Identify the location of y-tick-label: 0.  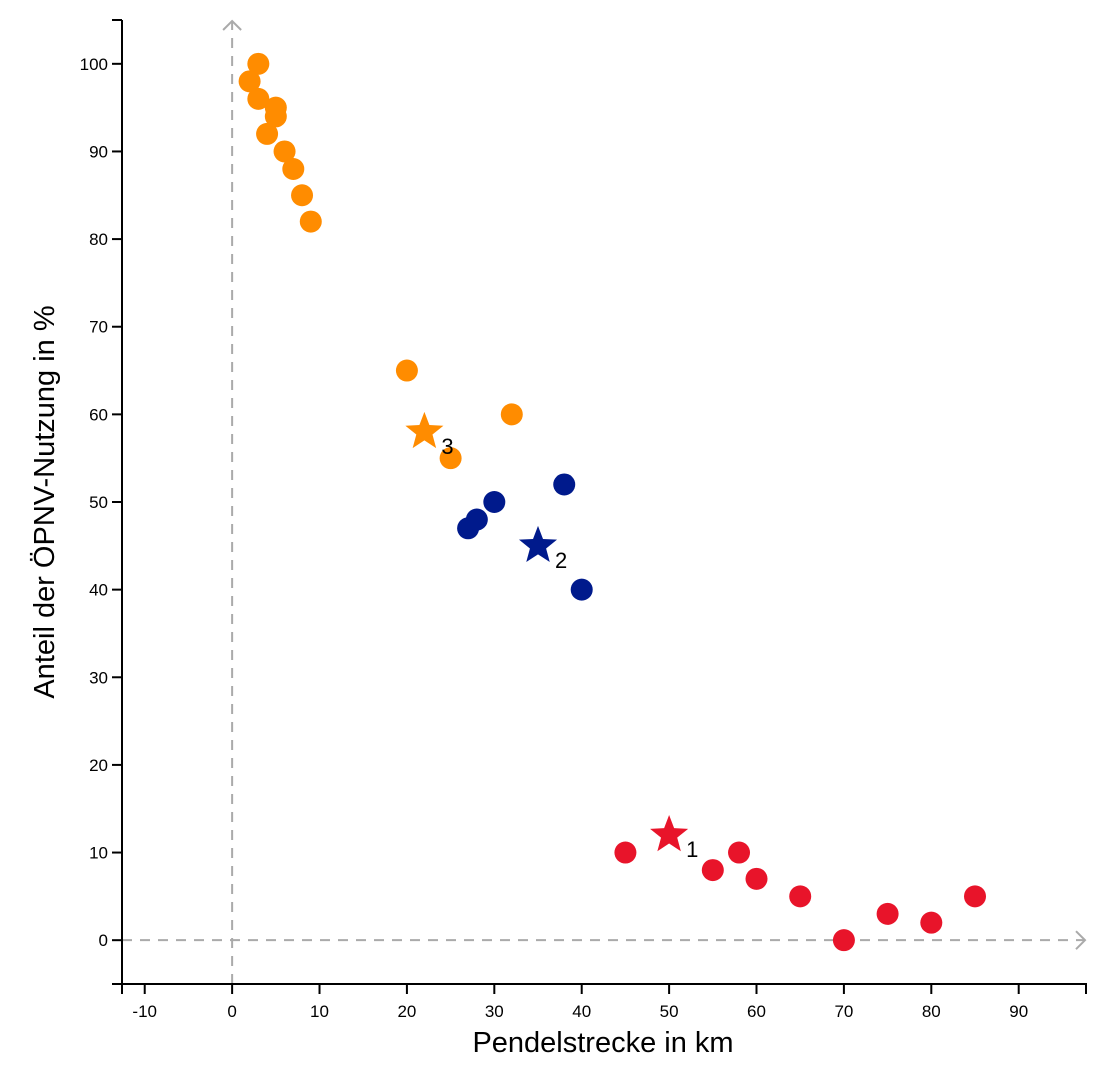
(103, 940).